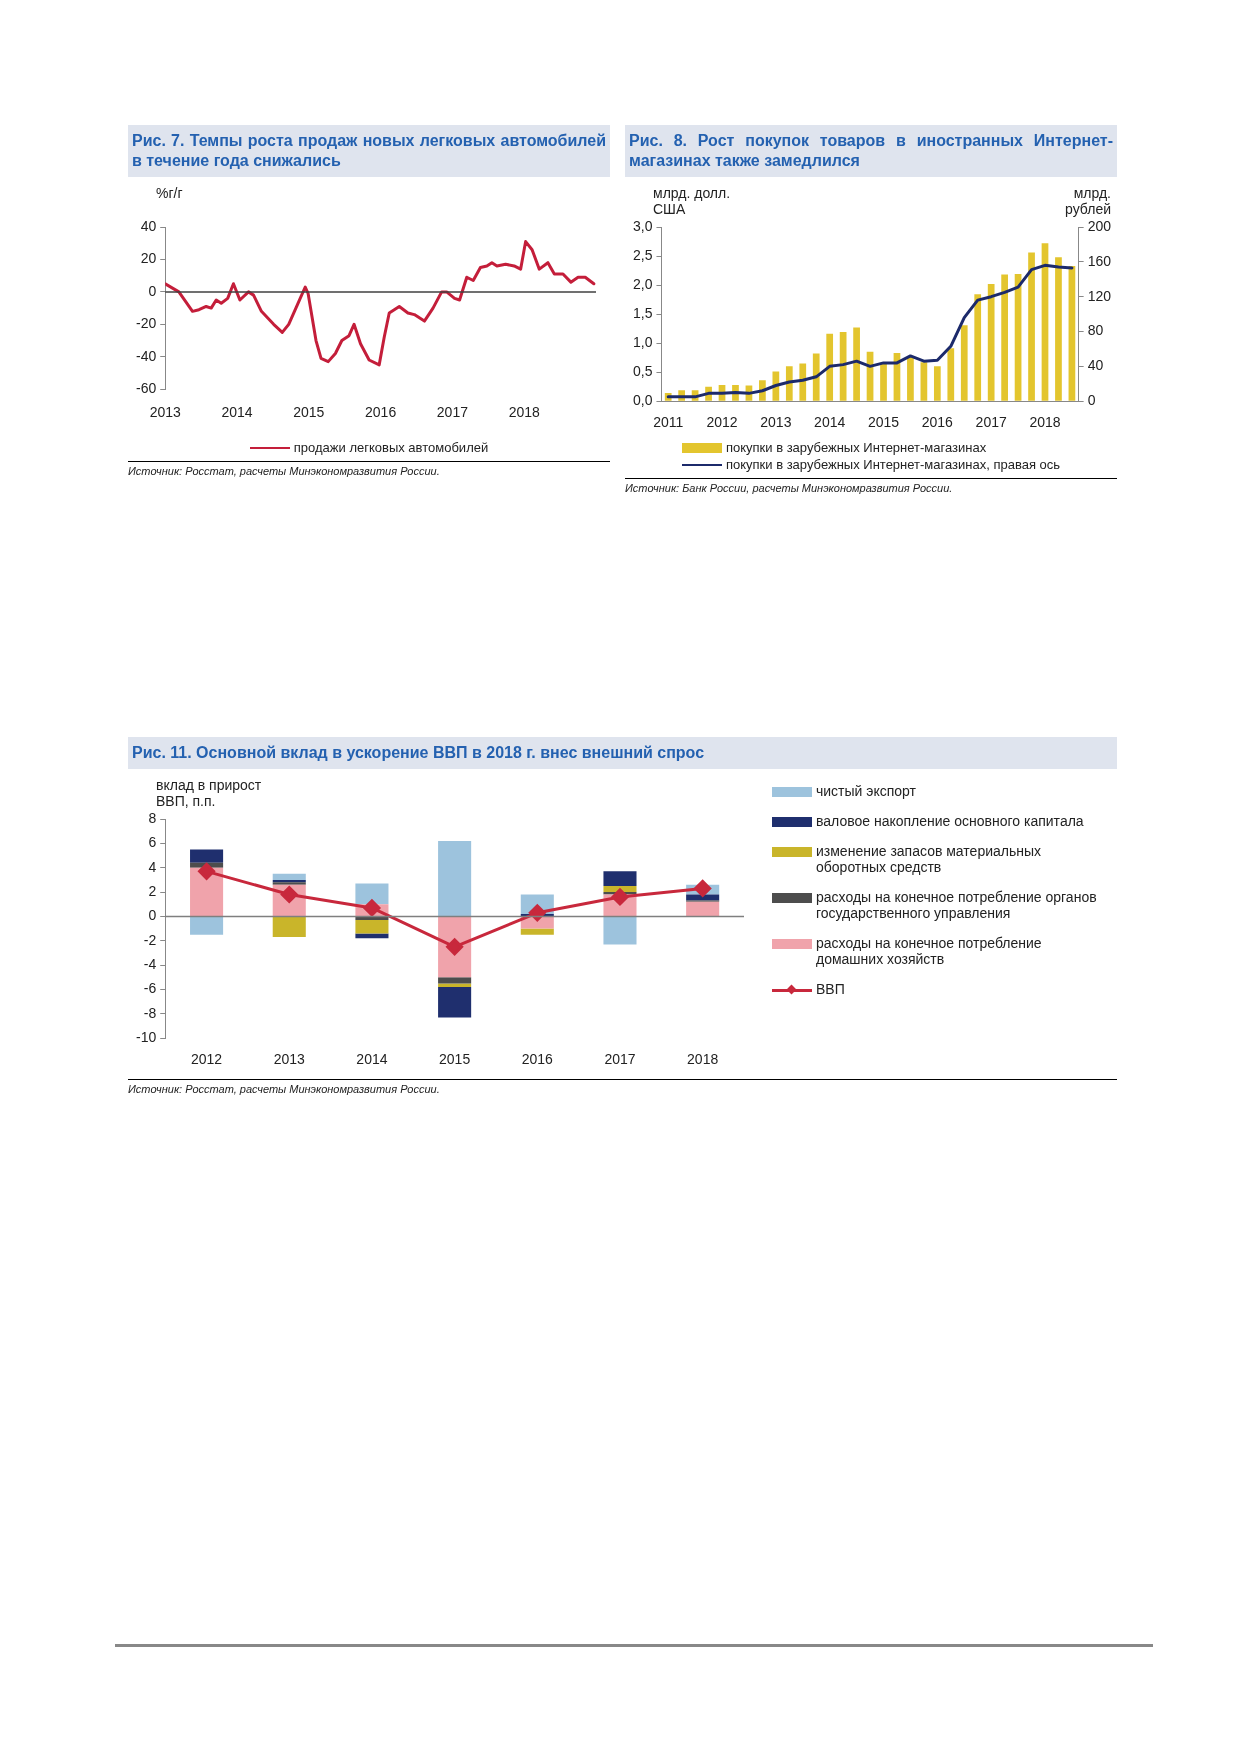  Describe the element at coordinates (957, 905) in the screenshot. I see `legend-label: расходы на конечное потребление органов государственного управления` at that location.